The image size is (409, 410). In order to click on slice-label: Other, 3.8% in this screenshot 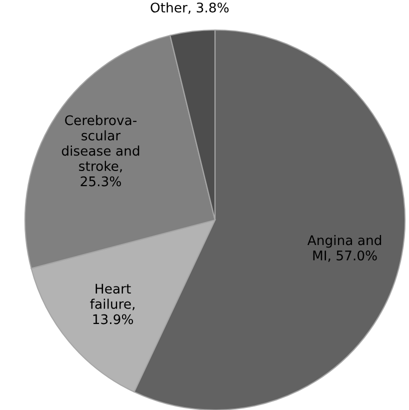, I will do `click(189, 8)`.